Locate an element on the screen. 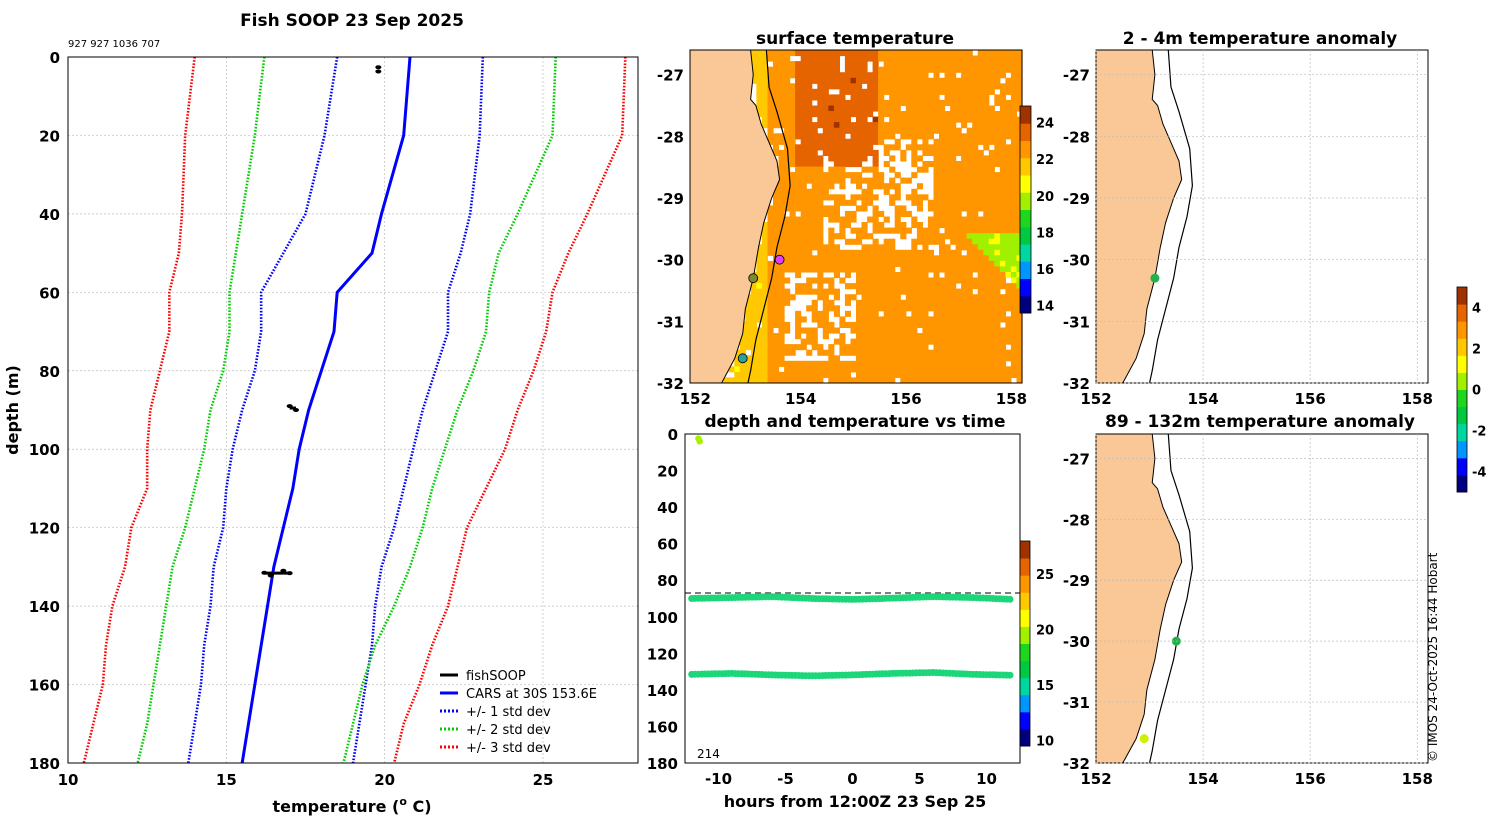  sst-marker is located at coordinates (779, 259).